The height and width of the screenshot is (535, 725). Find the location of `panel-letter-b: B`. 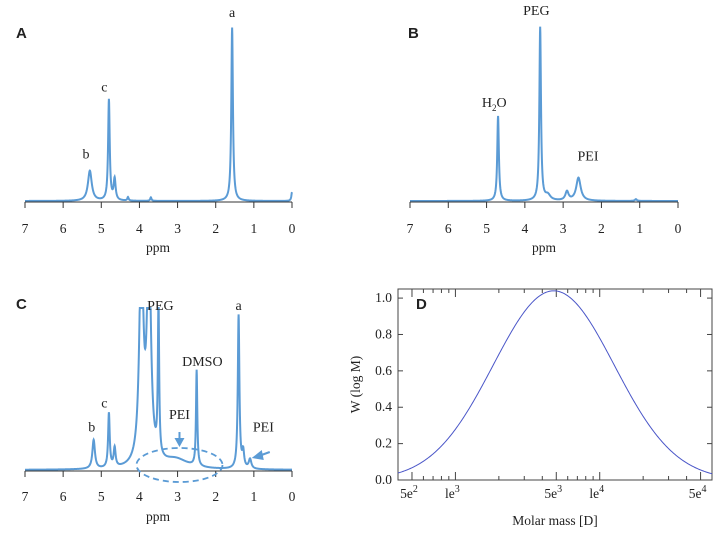

panel-letter-b: B is located at coordinates (413, 33).